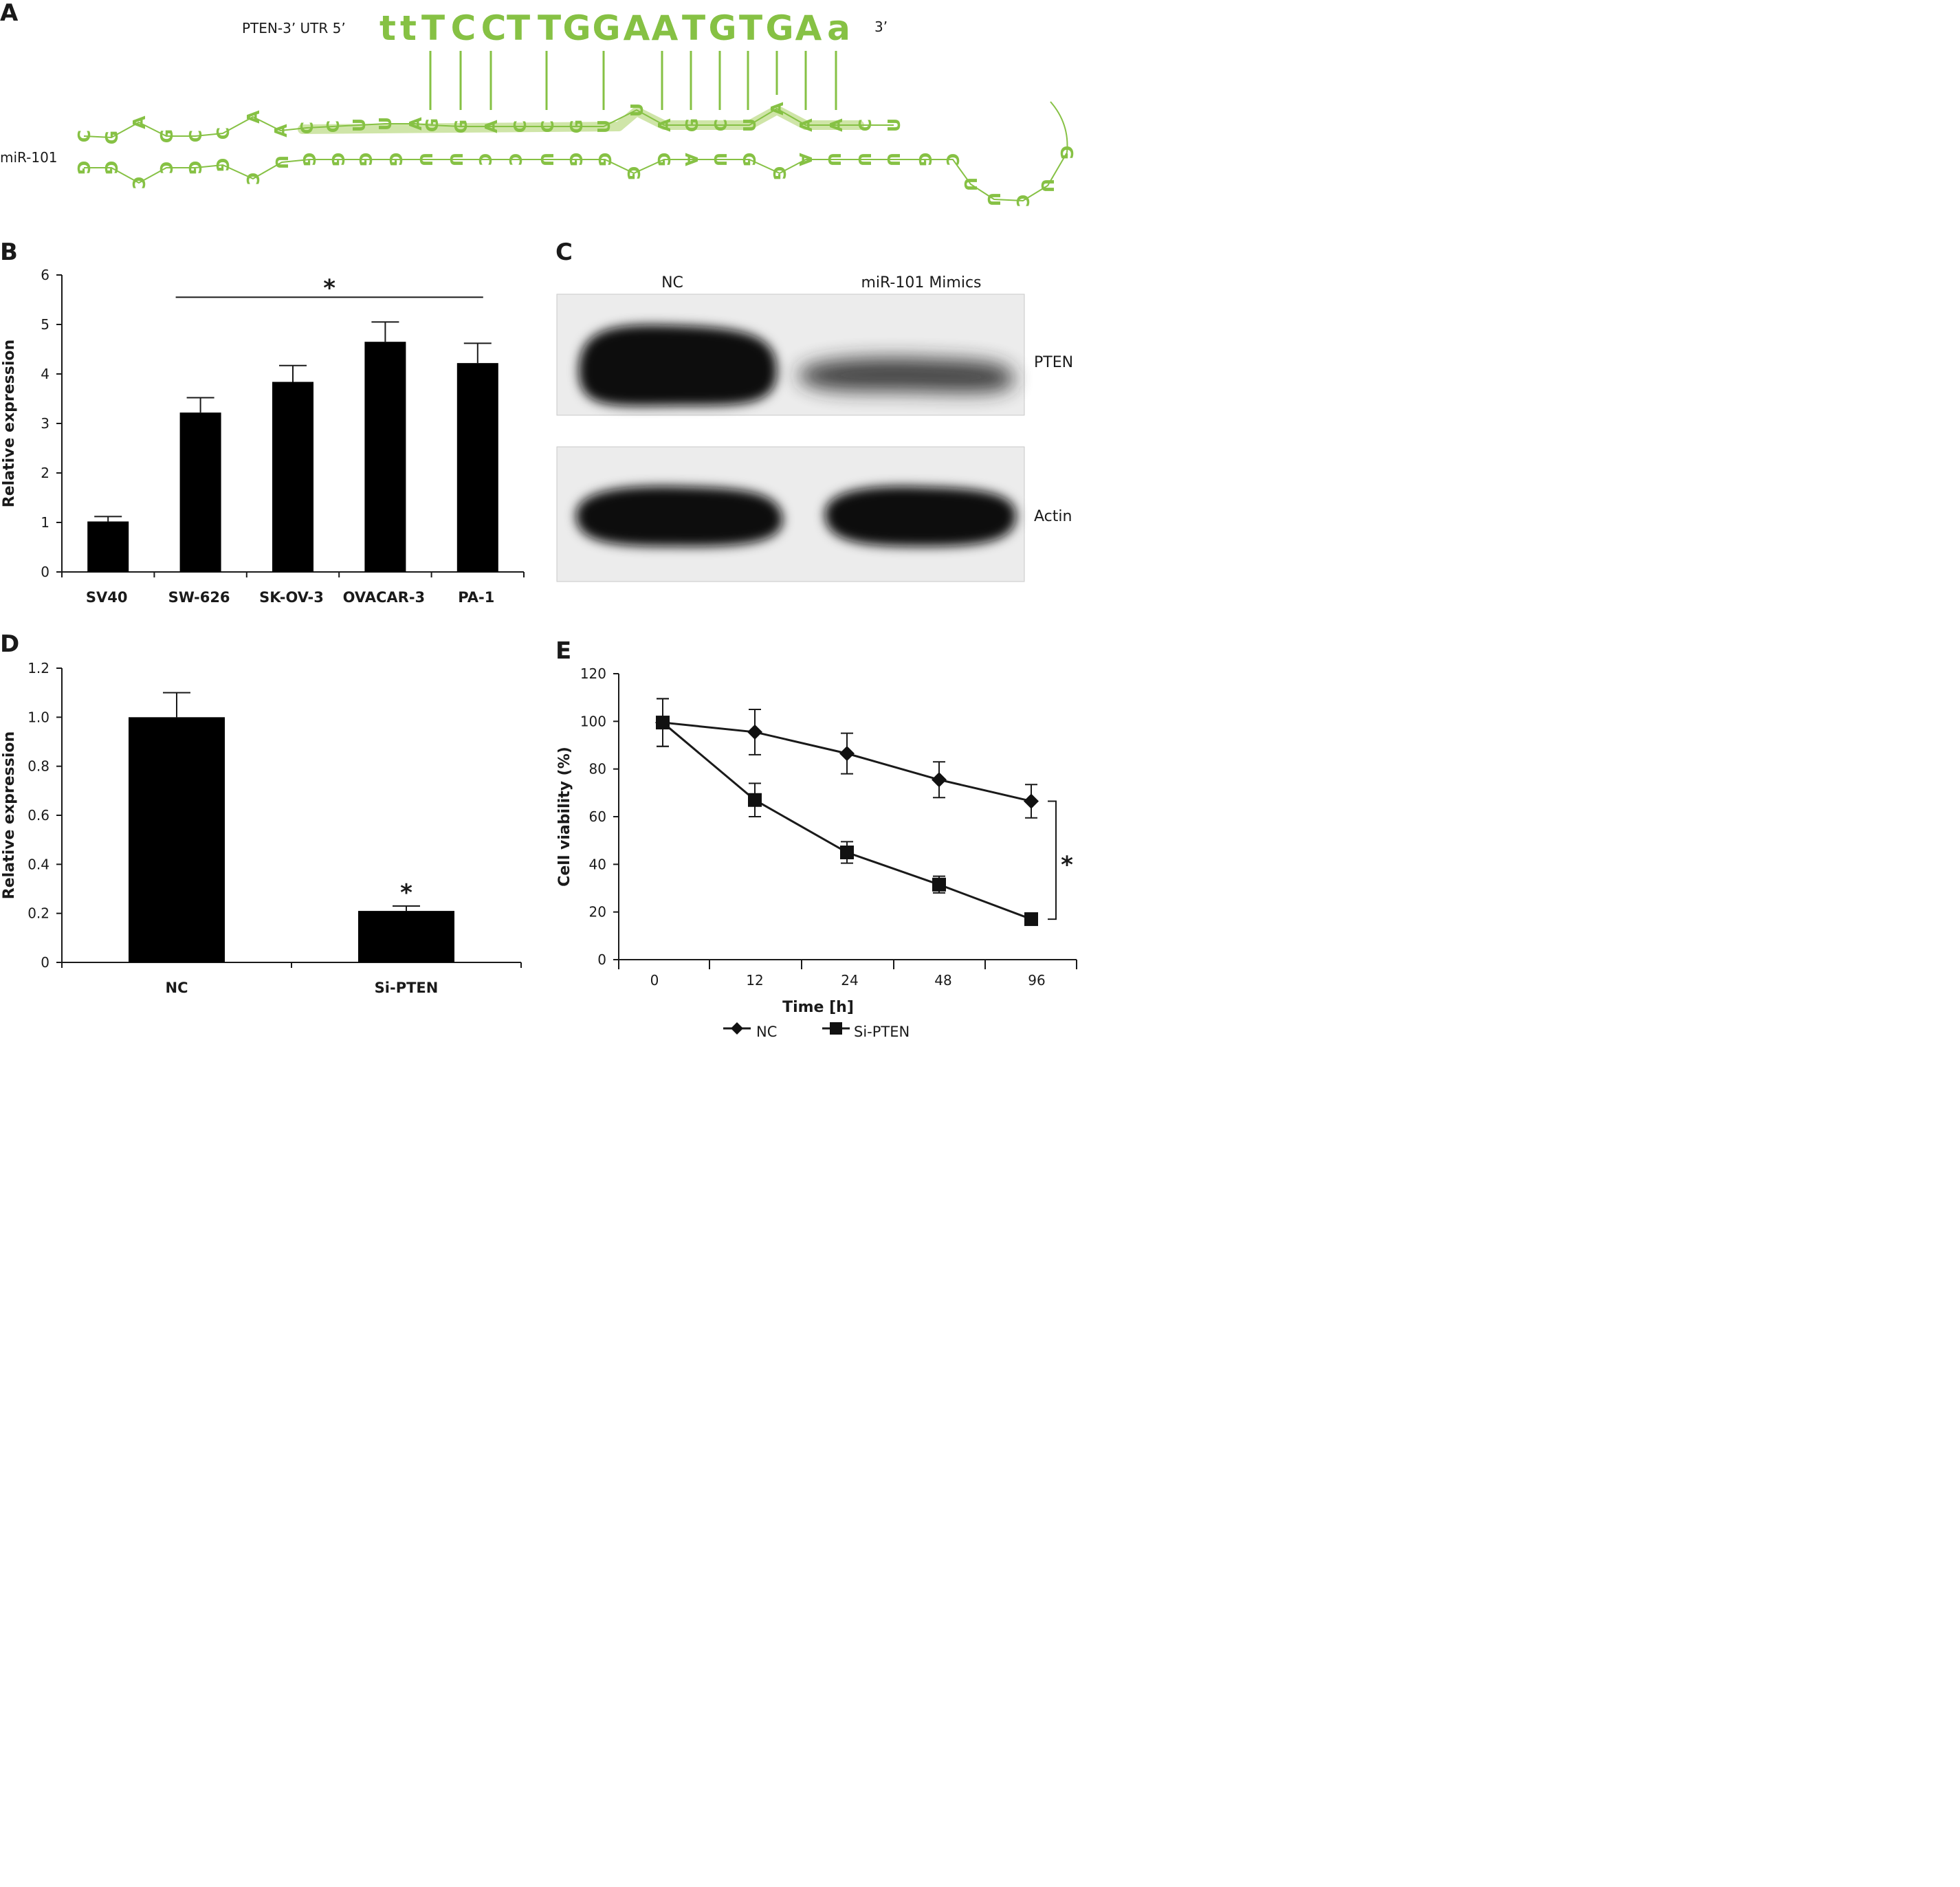  I want to click on d-category-label: NC, so click(177, 988).